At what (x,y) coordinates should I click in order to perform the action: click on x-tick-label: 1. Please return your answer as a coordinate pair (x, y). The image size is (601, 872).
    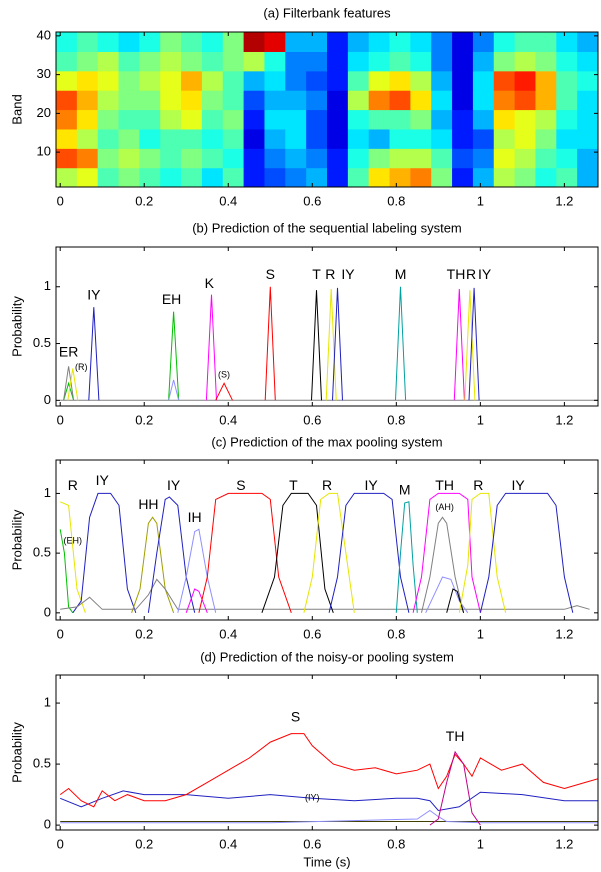
    Looking at the image, I should click on (480, 419).